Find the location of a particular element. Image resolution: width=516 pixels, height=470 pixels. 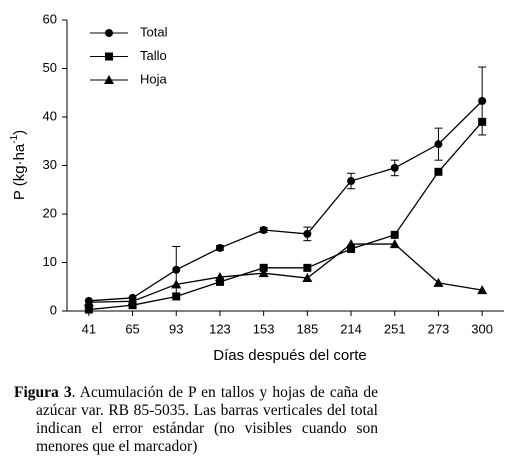

x-tick-label: 123 is located at coordinates (220, 328).